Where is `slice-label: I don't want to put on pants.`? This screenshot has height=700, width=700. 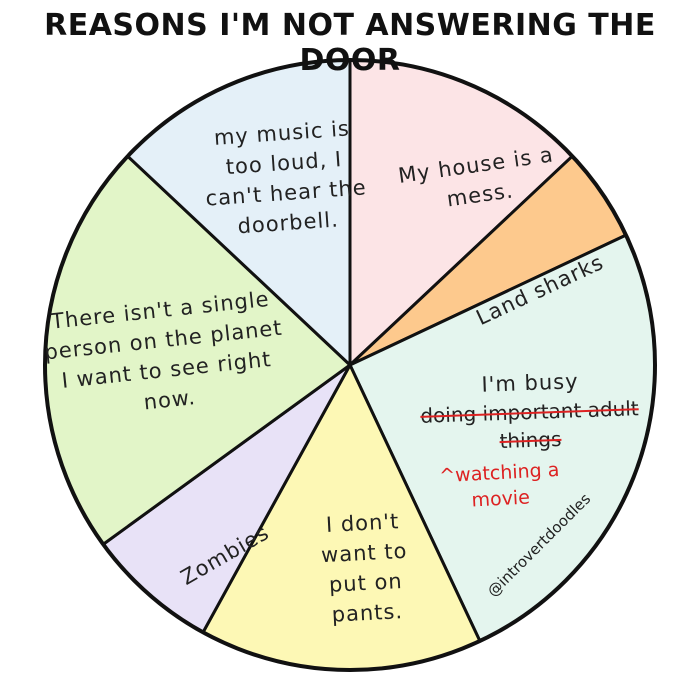
slice-label: I don't want to put on pants. is located at coordinates (364, 568).